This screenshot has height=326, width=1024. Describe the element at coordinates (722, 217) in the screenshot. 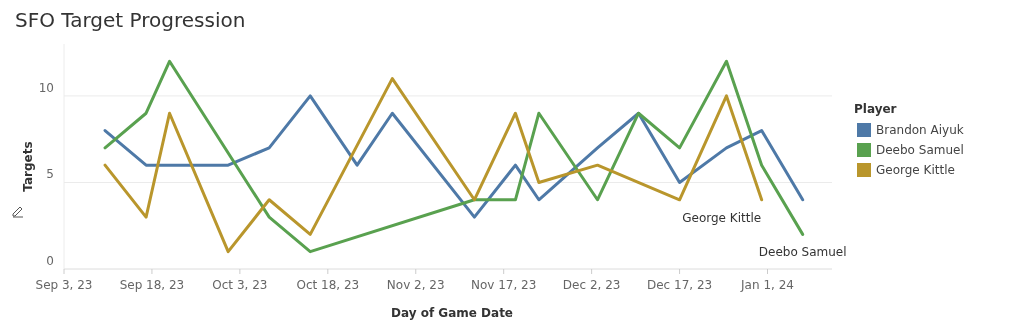

I see `annotation: George Kittle` at that location.